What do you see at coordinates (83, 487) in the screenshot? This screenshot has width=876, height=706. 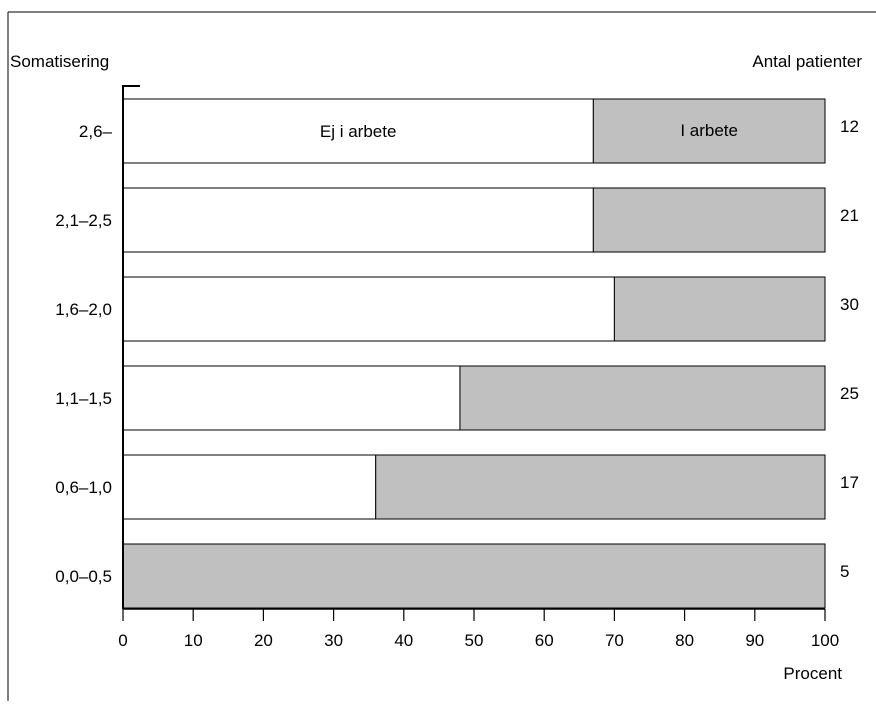 I see `category-label: 0,6–1,0` at bounding box center [83, 487].